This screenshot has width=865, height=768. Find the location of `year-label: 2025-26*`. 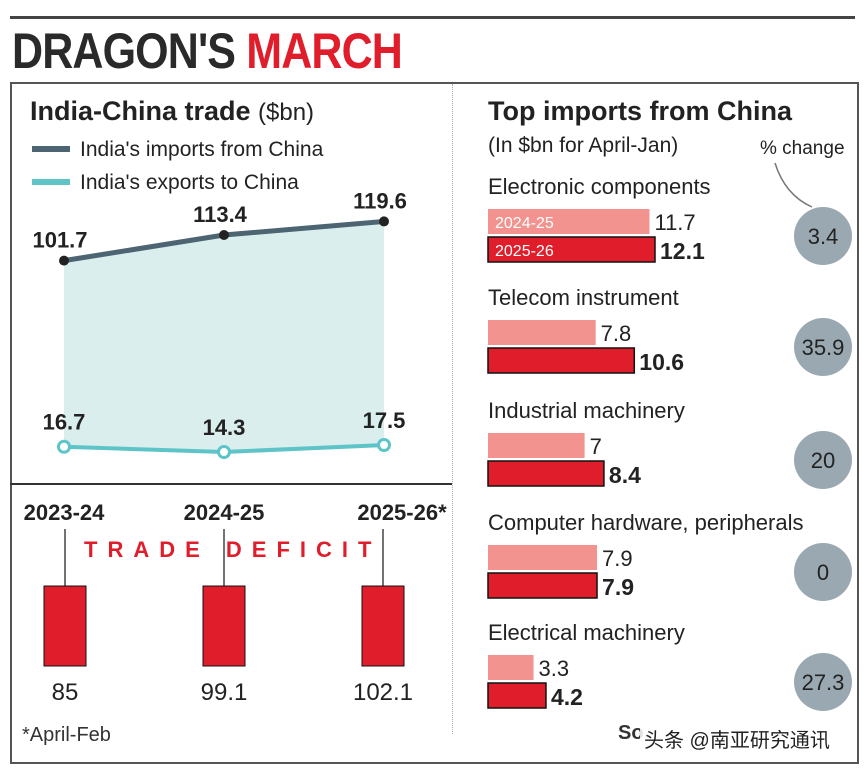

year-label: 2025-26* is located at coordinates (402, 512).